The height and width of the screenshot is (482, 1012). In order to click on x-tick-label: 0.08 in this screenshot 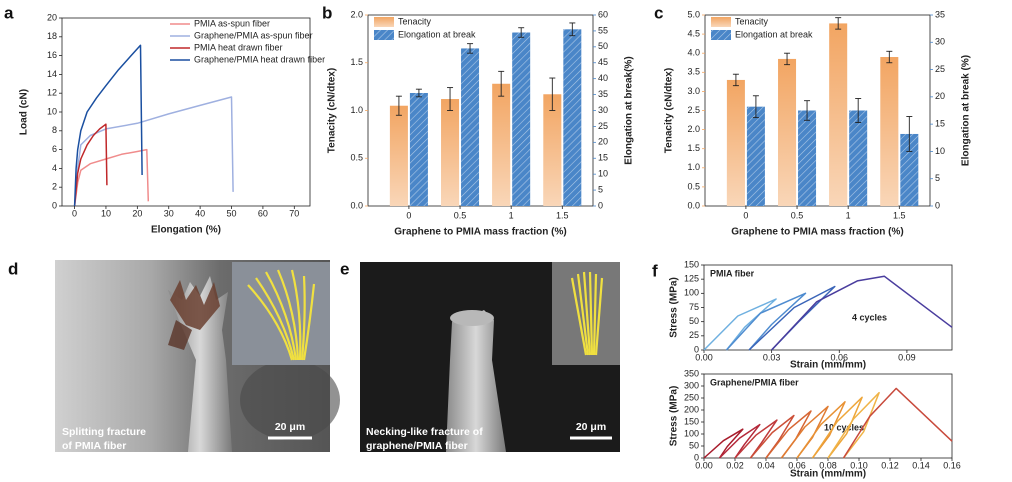, I will do `click(828, 465)`.